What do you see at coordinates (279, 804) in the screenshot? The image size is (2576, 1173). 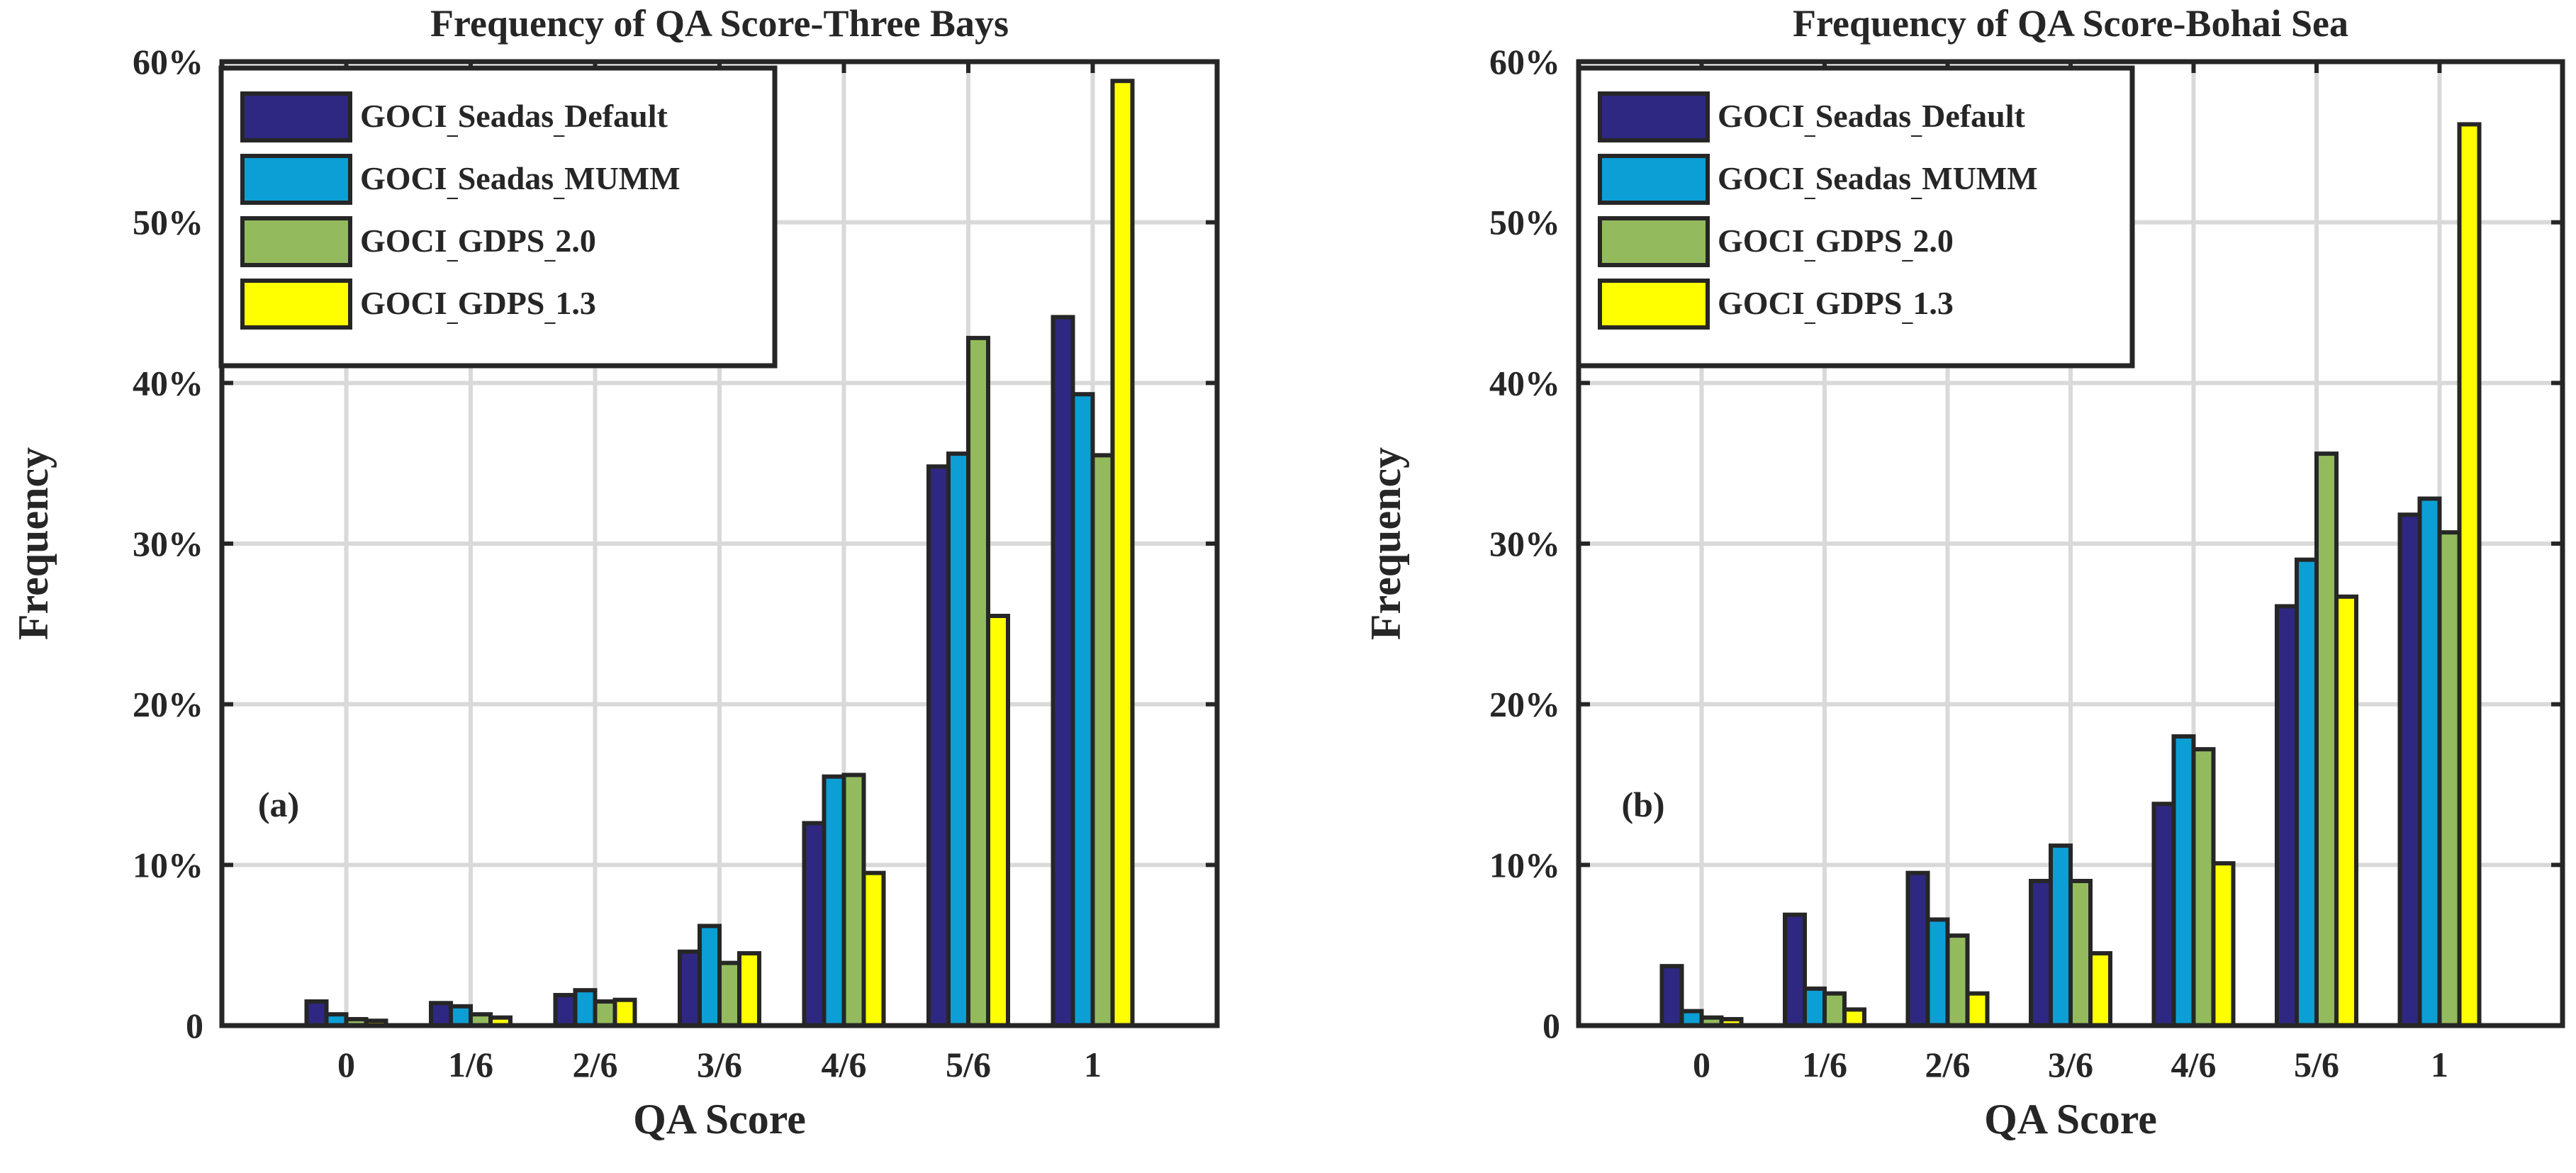 I see `panel-label: (a)` at bounding box center [279, 804].